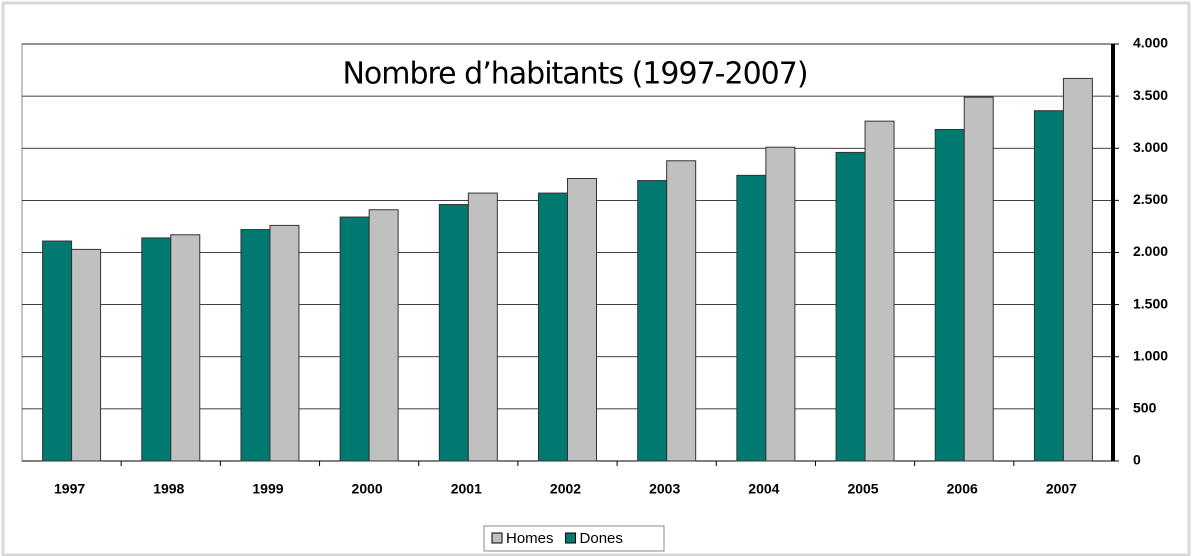 The height and width of the screenshot is (556, 1192). Describe the element at coordinates (1137, 460) in the screenshot. I see `y-tick-label: 0` at that location.